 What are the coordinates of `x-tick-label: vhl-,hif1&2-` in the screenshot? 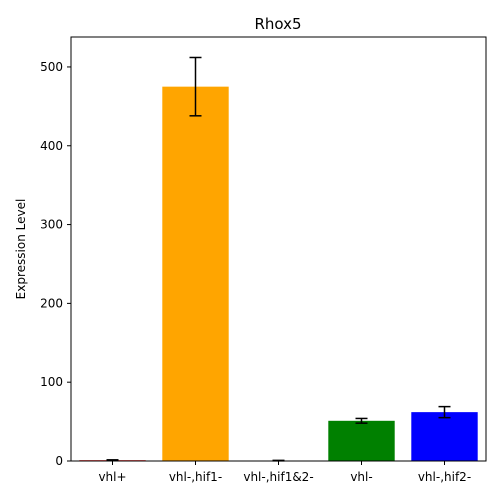 It's located at (278, 477).